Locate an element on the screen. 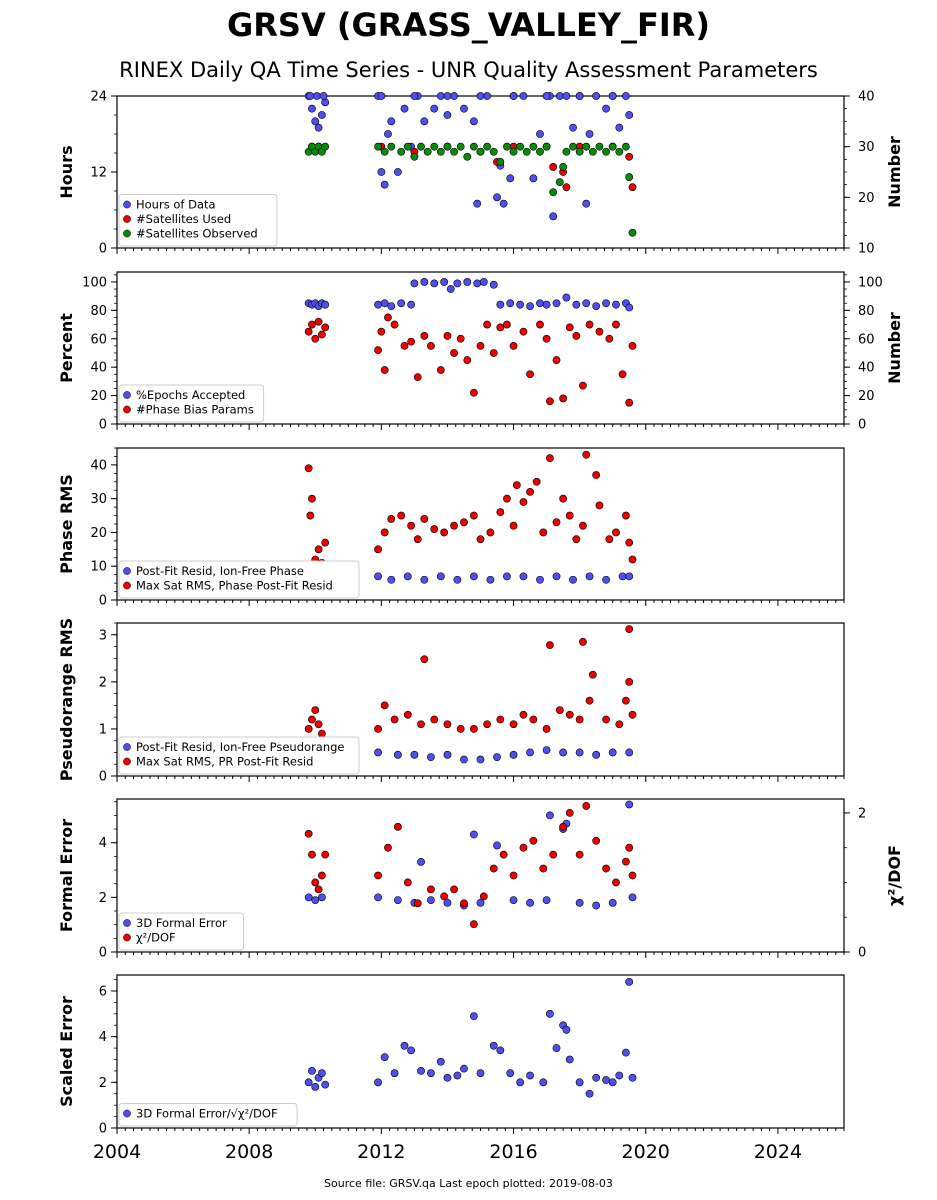 This screenshot has width=937, height=1200. legend-label: #Satellites Used is located at coordinates (183, 219).